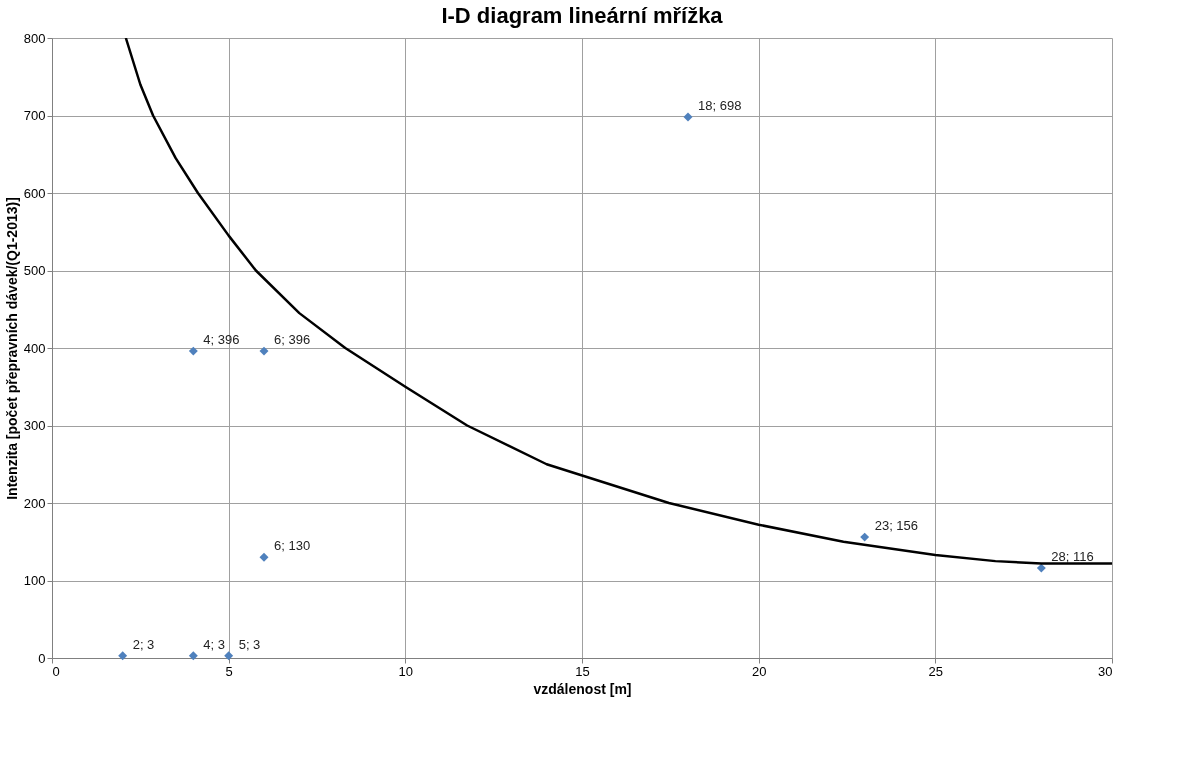 The width and height of the screenshot is (1192, 763). I want to click on y-tick-label: 0, so click(42, 658).